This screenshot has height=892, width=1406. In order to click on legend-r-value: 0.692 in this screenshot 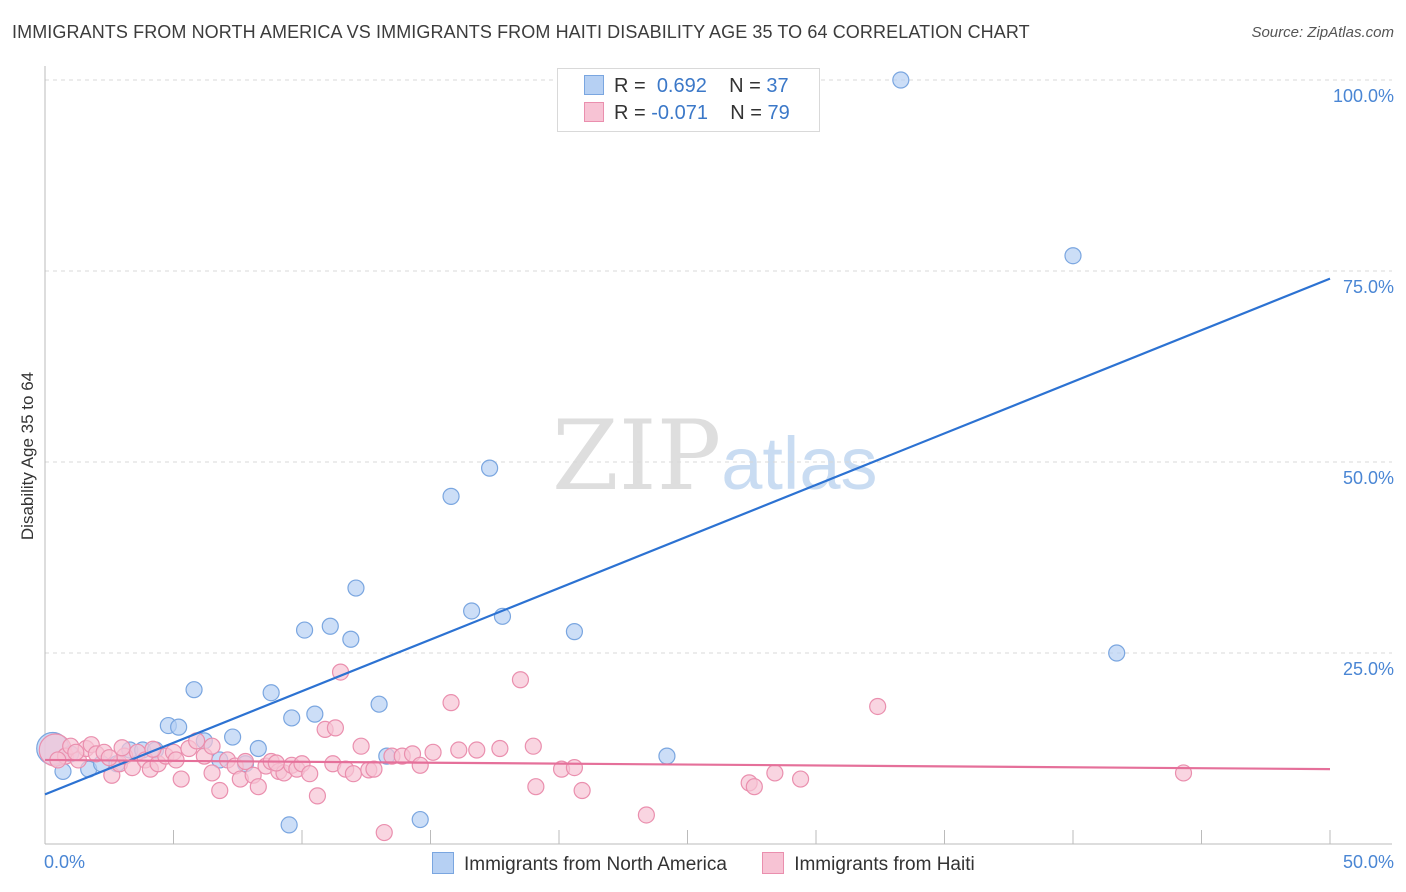, I will do `click(681, 86)`.